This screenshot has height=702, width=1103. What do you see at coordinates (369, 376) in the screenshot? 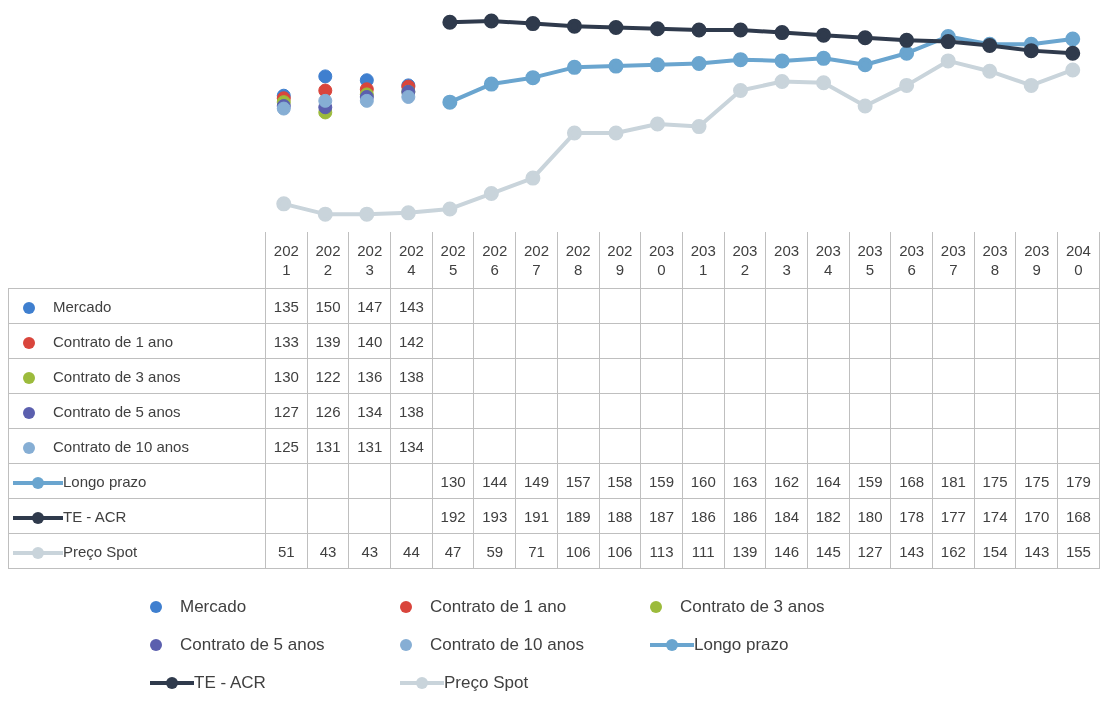
I see `data-label: 136` at bounding box center [369, 376].